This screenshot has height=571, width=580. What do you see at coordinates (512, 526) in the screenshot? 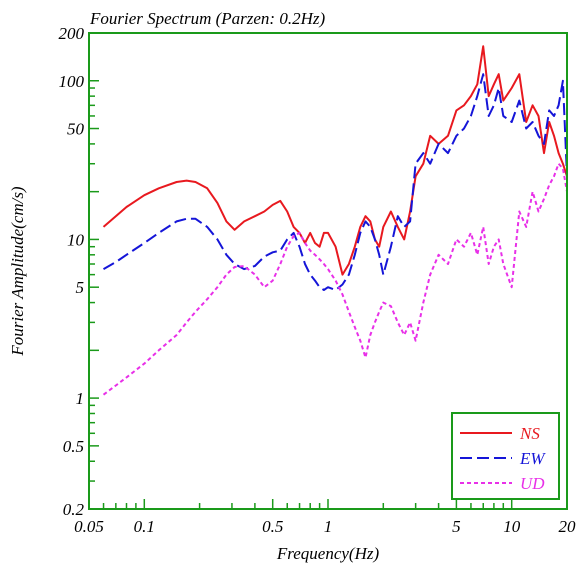
I see `x-tick-label: 10` at bounding box center [512, 526].